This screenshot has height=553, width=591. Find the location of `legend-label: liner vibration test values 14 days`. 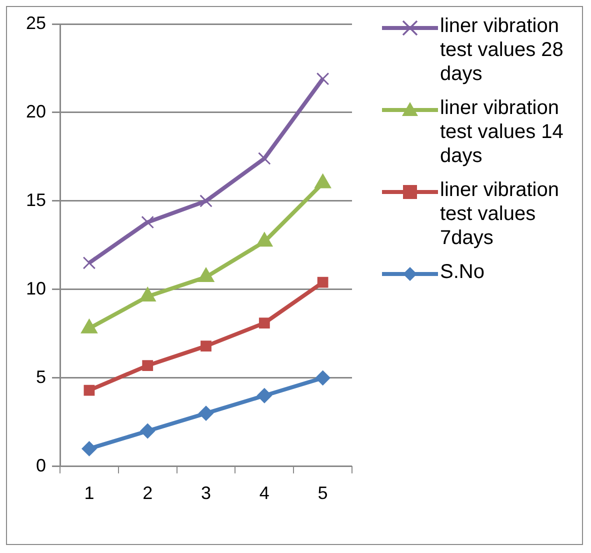

legend-label: liner vibration test values 14 days is located at coordinates (502, 132).